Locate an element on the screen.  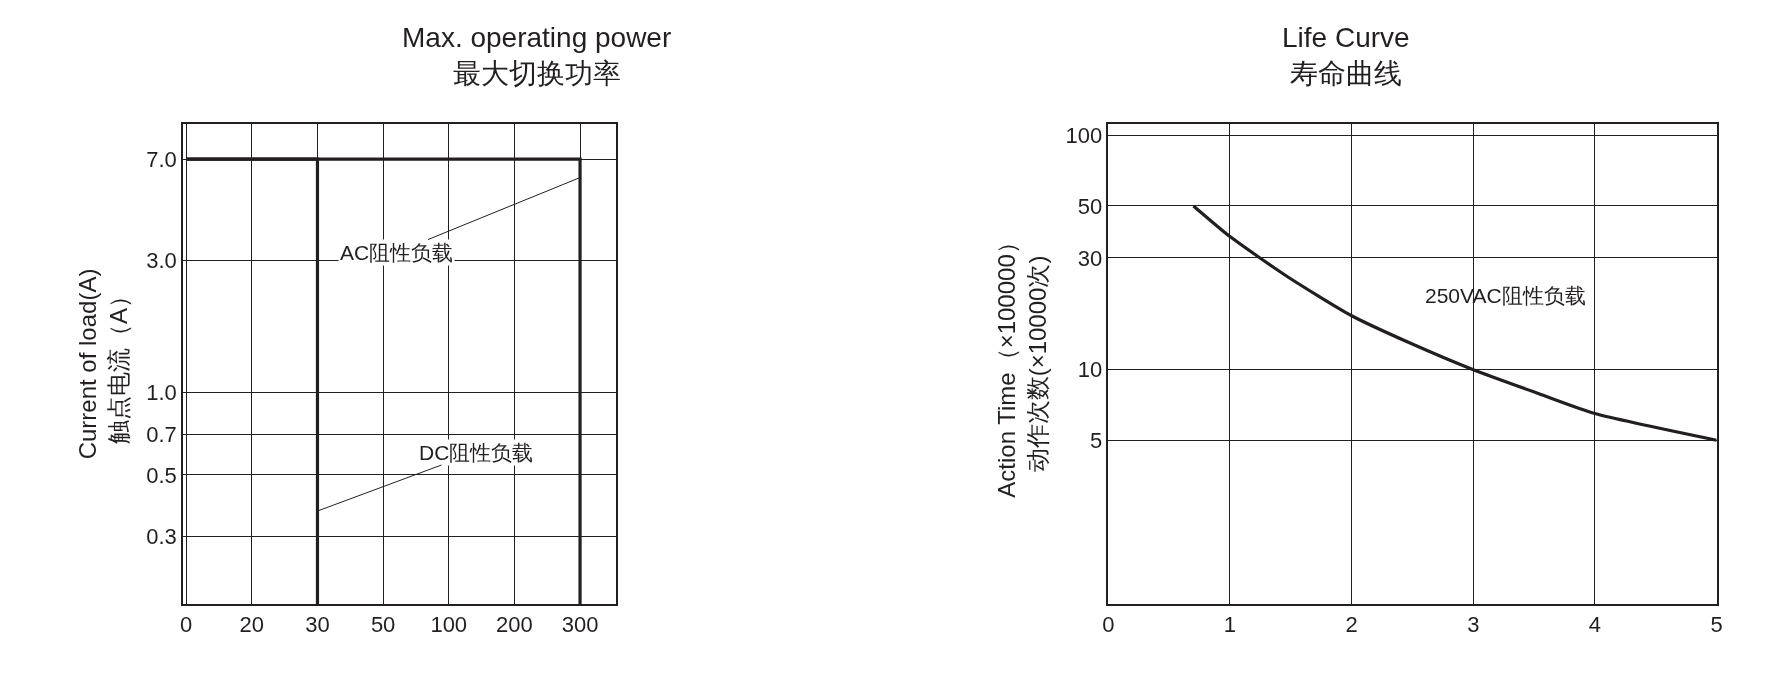
x-tick-label: 2 is located at coordinates (1351, 625).